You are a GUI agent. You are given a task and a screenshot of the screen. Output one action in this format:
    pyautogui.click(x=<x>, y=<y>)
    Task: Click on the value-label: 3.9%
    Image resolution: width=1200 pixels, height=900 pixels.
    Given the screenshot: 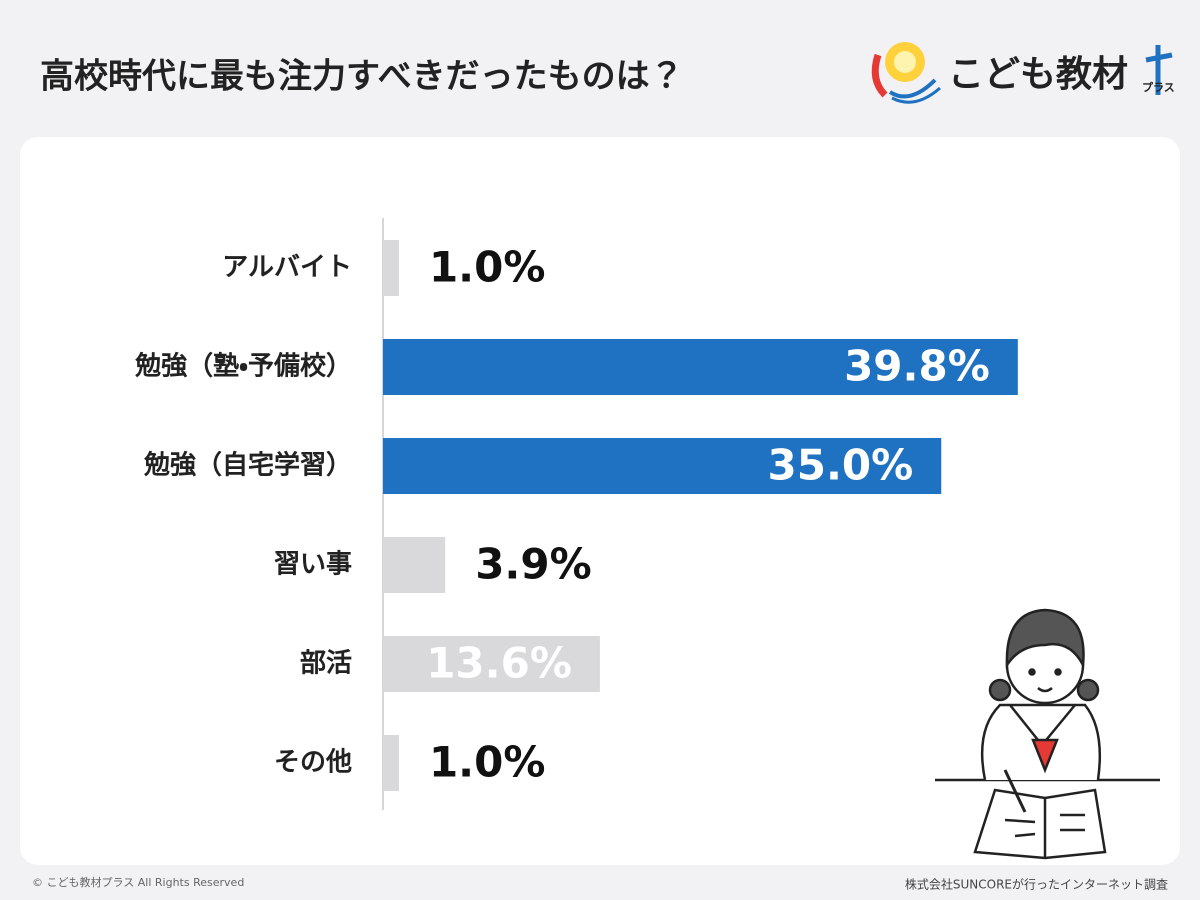 What is the action you would take?
    pyautogui.click(x=533, y=564)
    